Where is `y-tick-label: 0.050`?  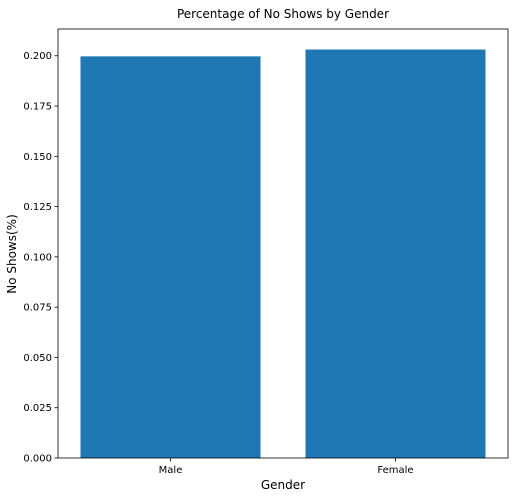
y-tick-label: 0.050 is located at coordinates (37, 358).